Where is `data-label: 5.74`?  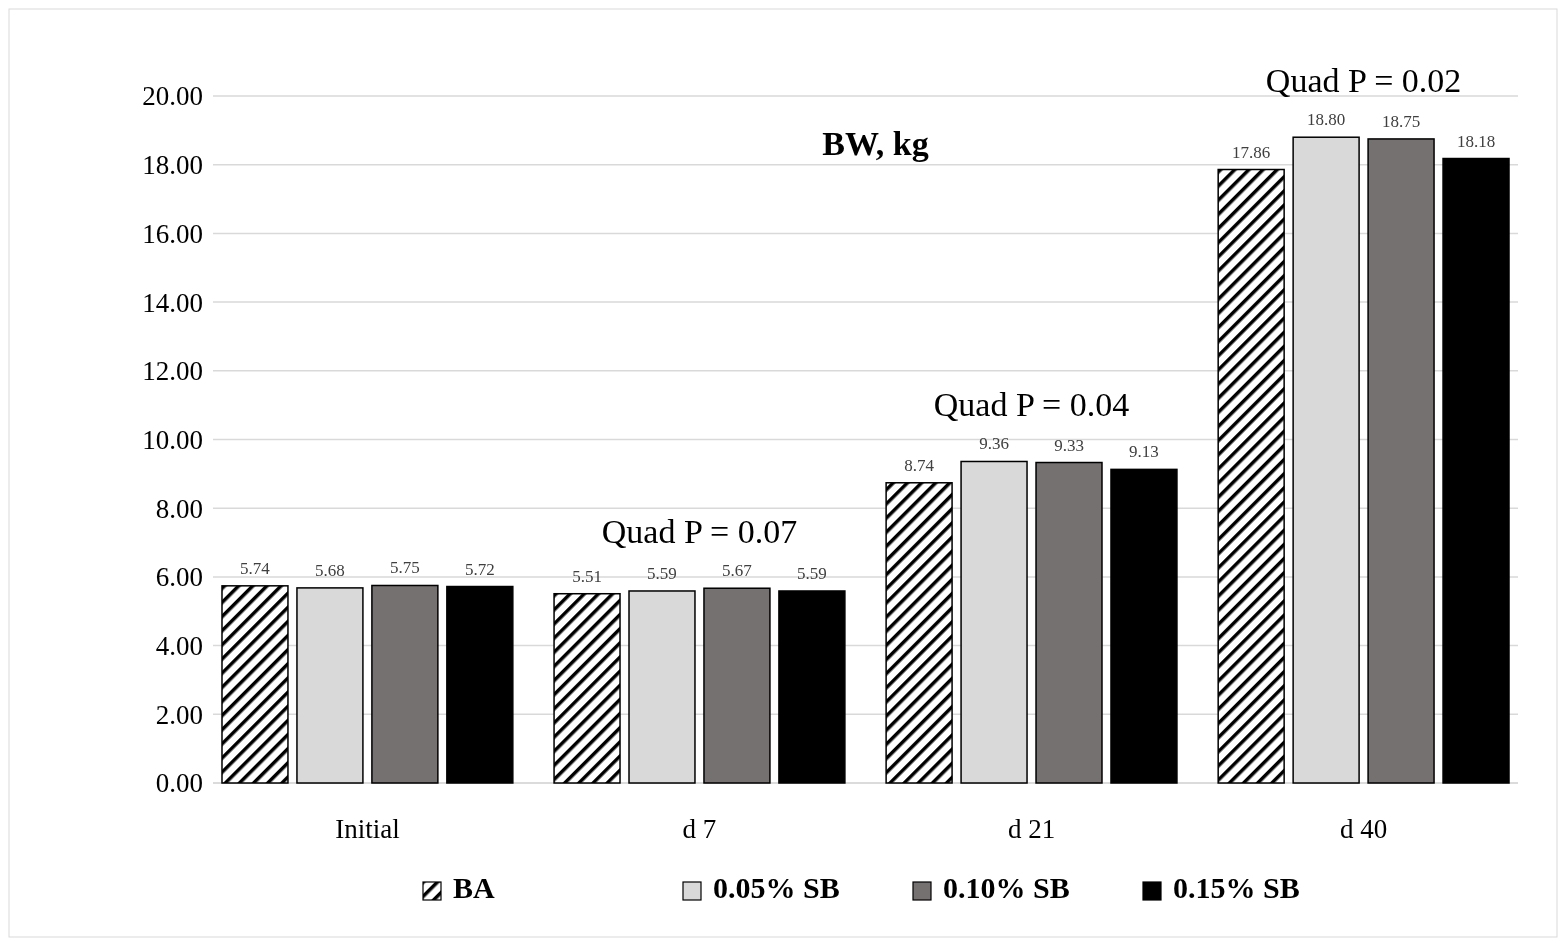
data-label: 5.74 is located at coordinates (255, 568).